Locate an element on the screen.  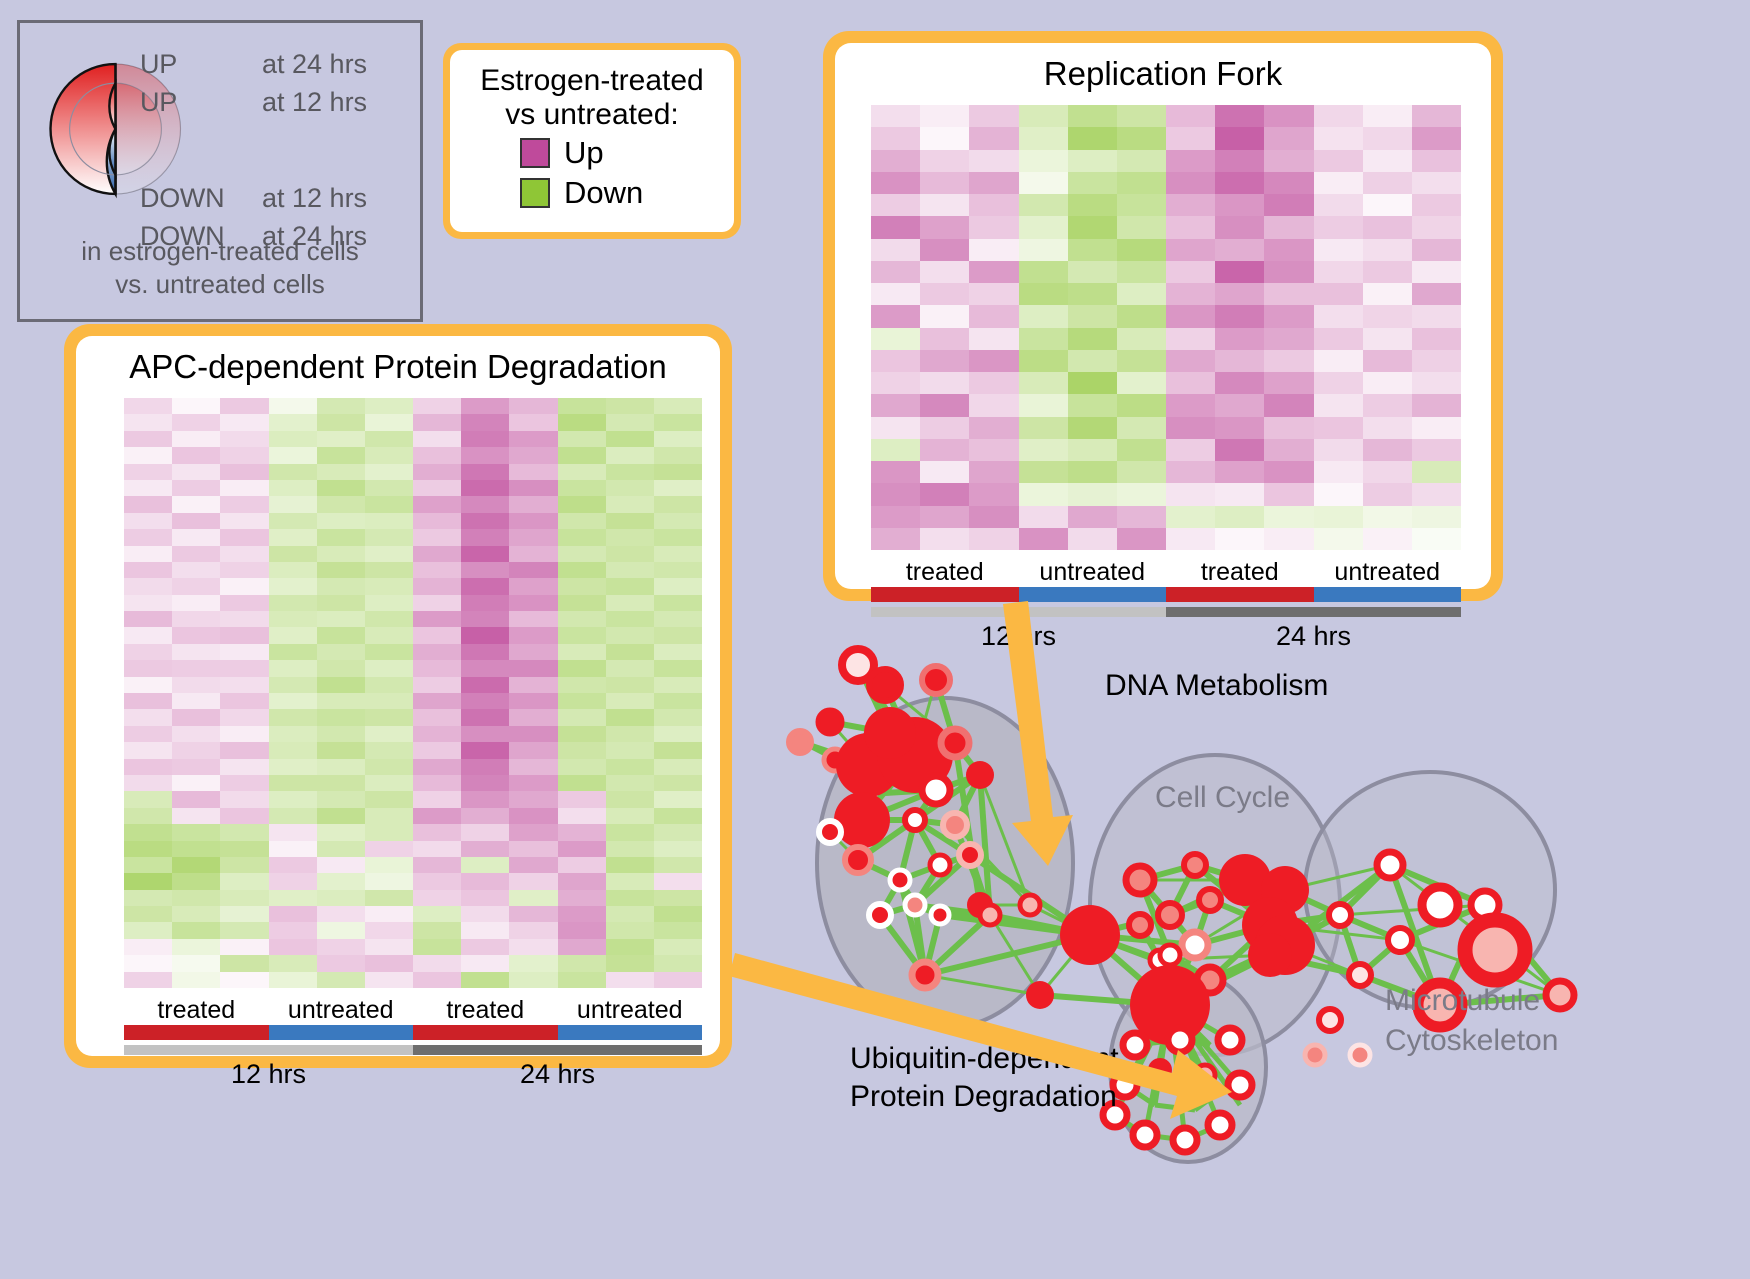
down-swatch-icon is located at coordinates (535, 193).